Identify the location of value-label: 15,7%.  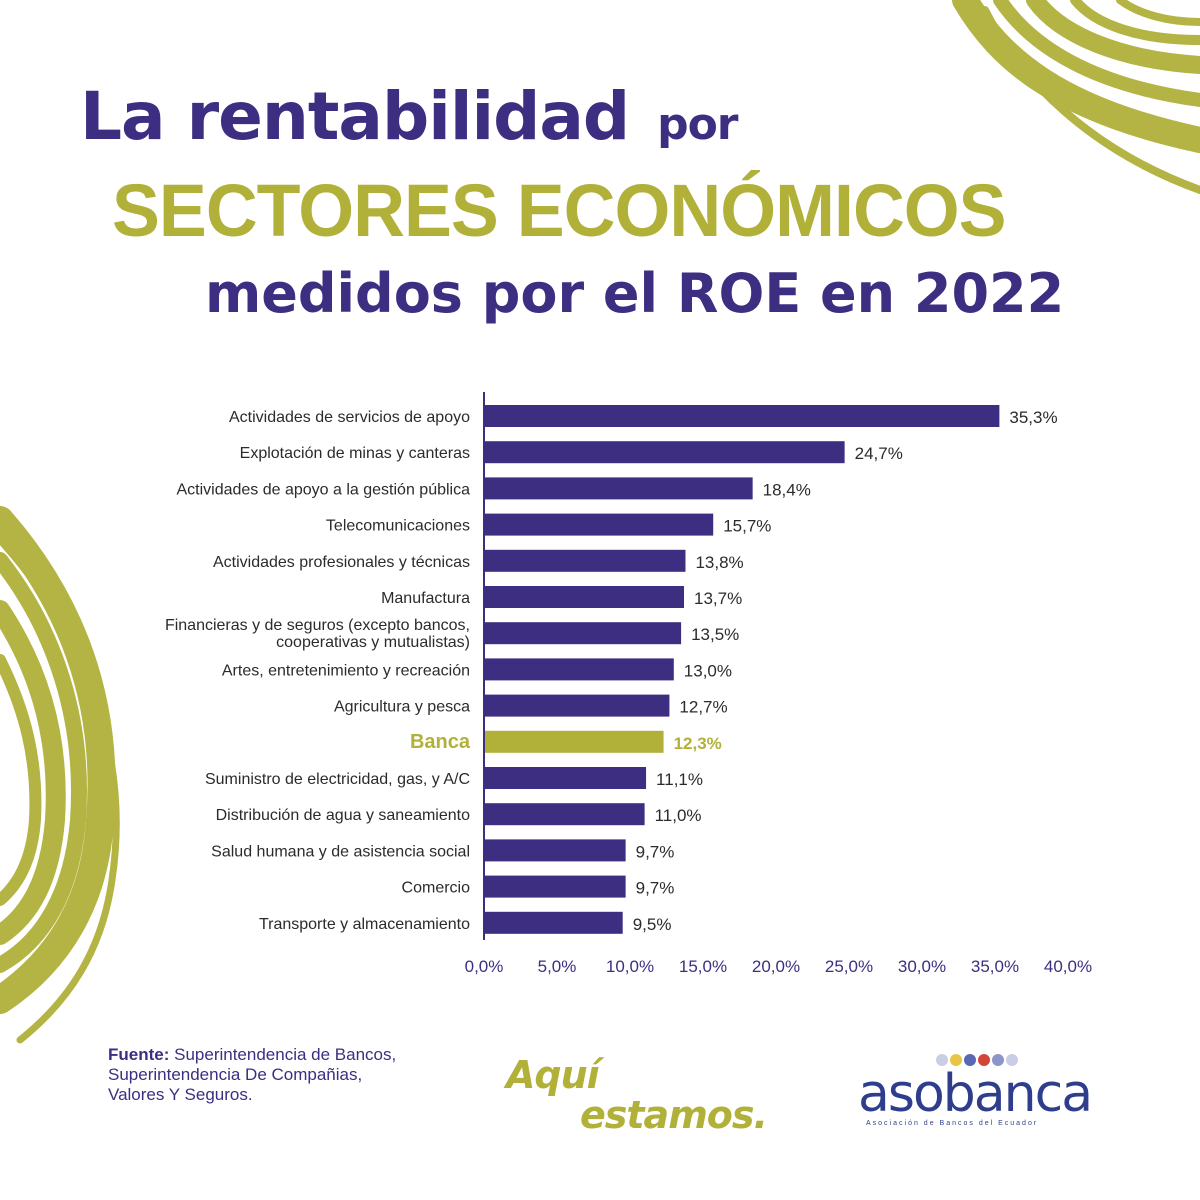
(747, 526).